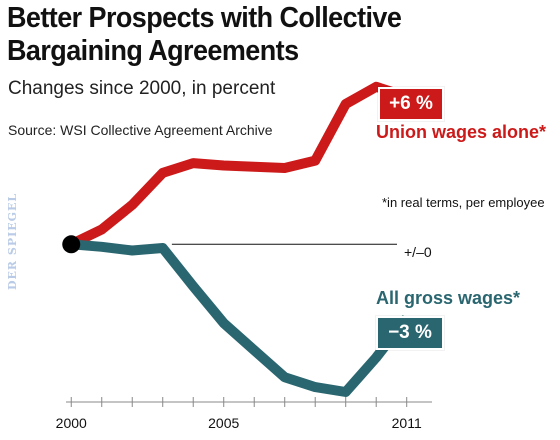  Describe the element at coordinates (71, 423) in the screenshot. I see `x-tick-label-2000: 2000` at that location.